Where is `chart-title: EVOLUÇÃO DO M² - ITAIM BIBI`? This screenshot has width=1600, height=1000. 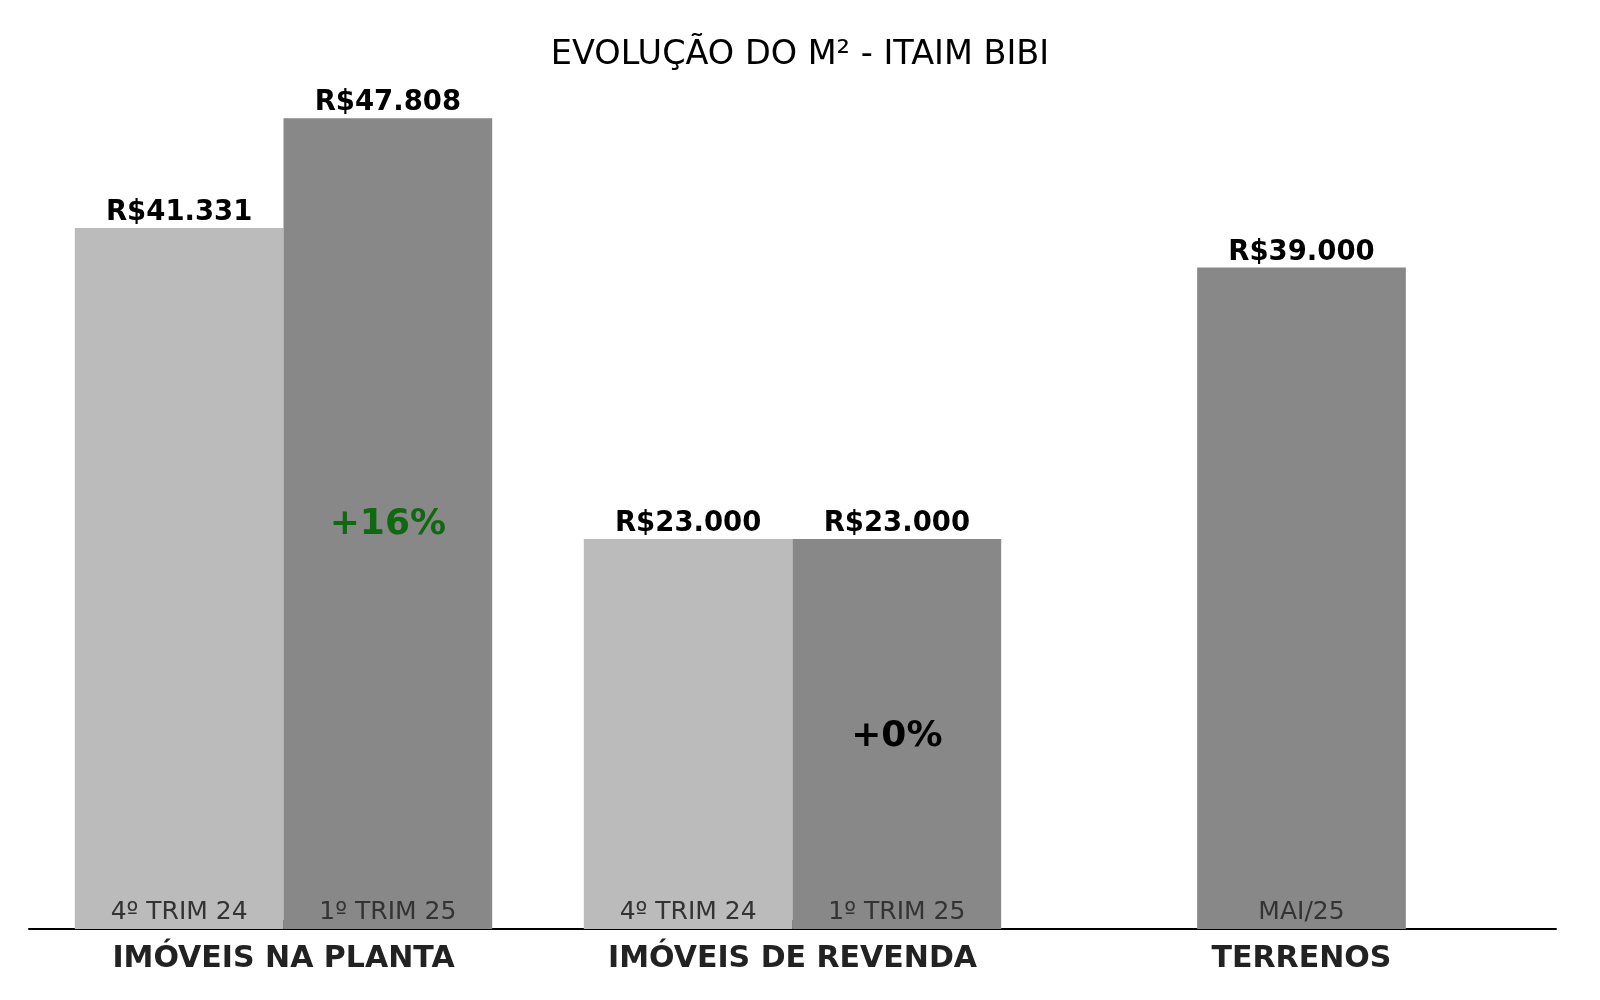
chart-title: EVOLUÇÃO DO M² - ITAIM BIBI is located at coordinates (800, 52).